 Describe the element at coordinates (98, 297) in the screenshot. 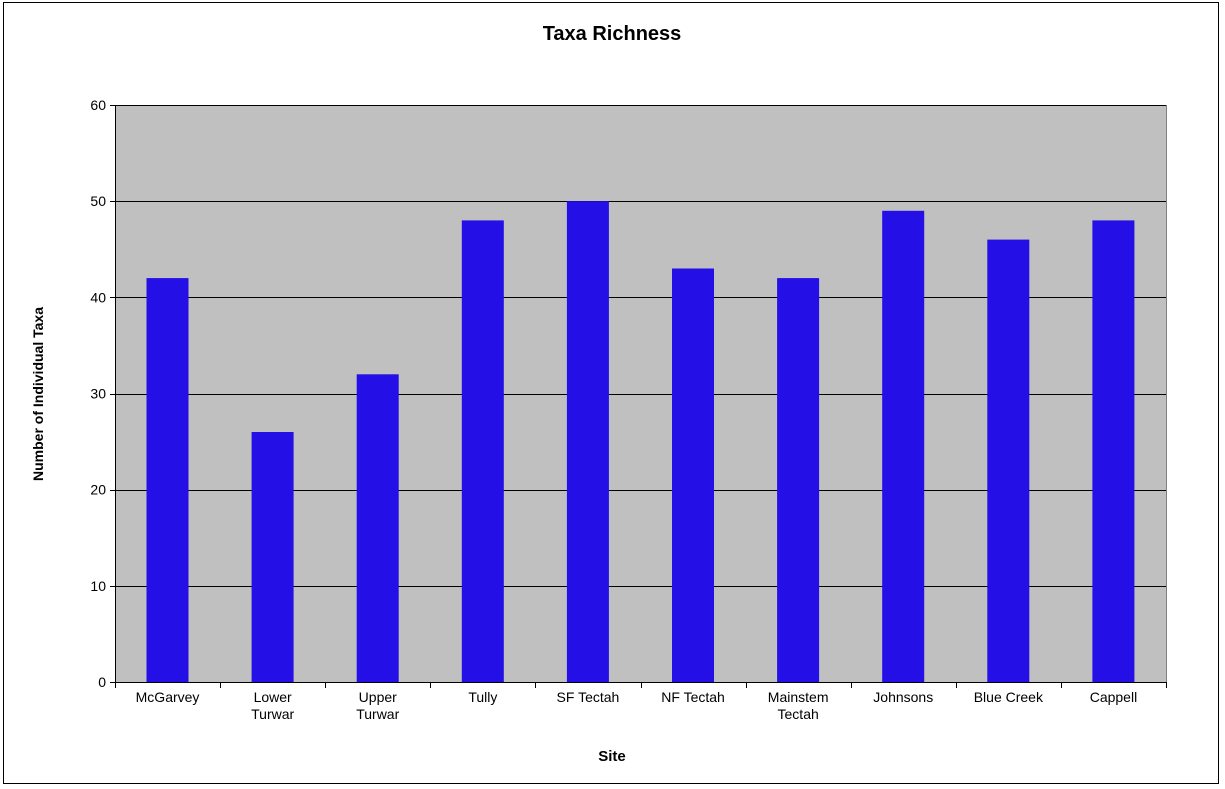

I see `y-tick-label: 40` at that location.